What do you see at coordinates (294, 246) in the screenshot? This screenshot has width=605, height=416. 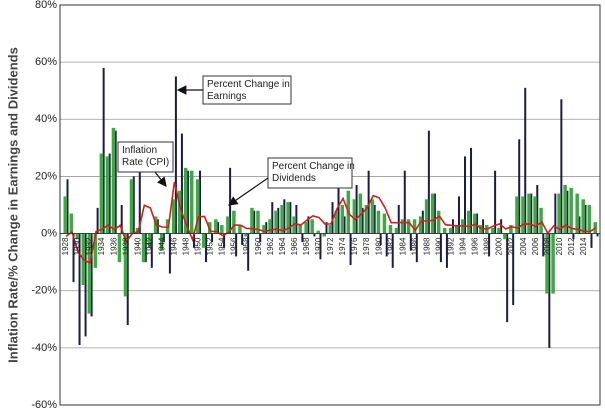 I see `x-tick-label: 1966` at bounding box center [294, 246].